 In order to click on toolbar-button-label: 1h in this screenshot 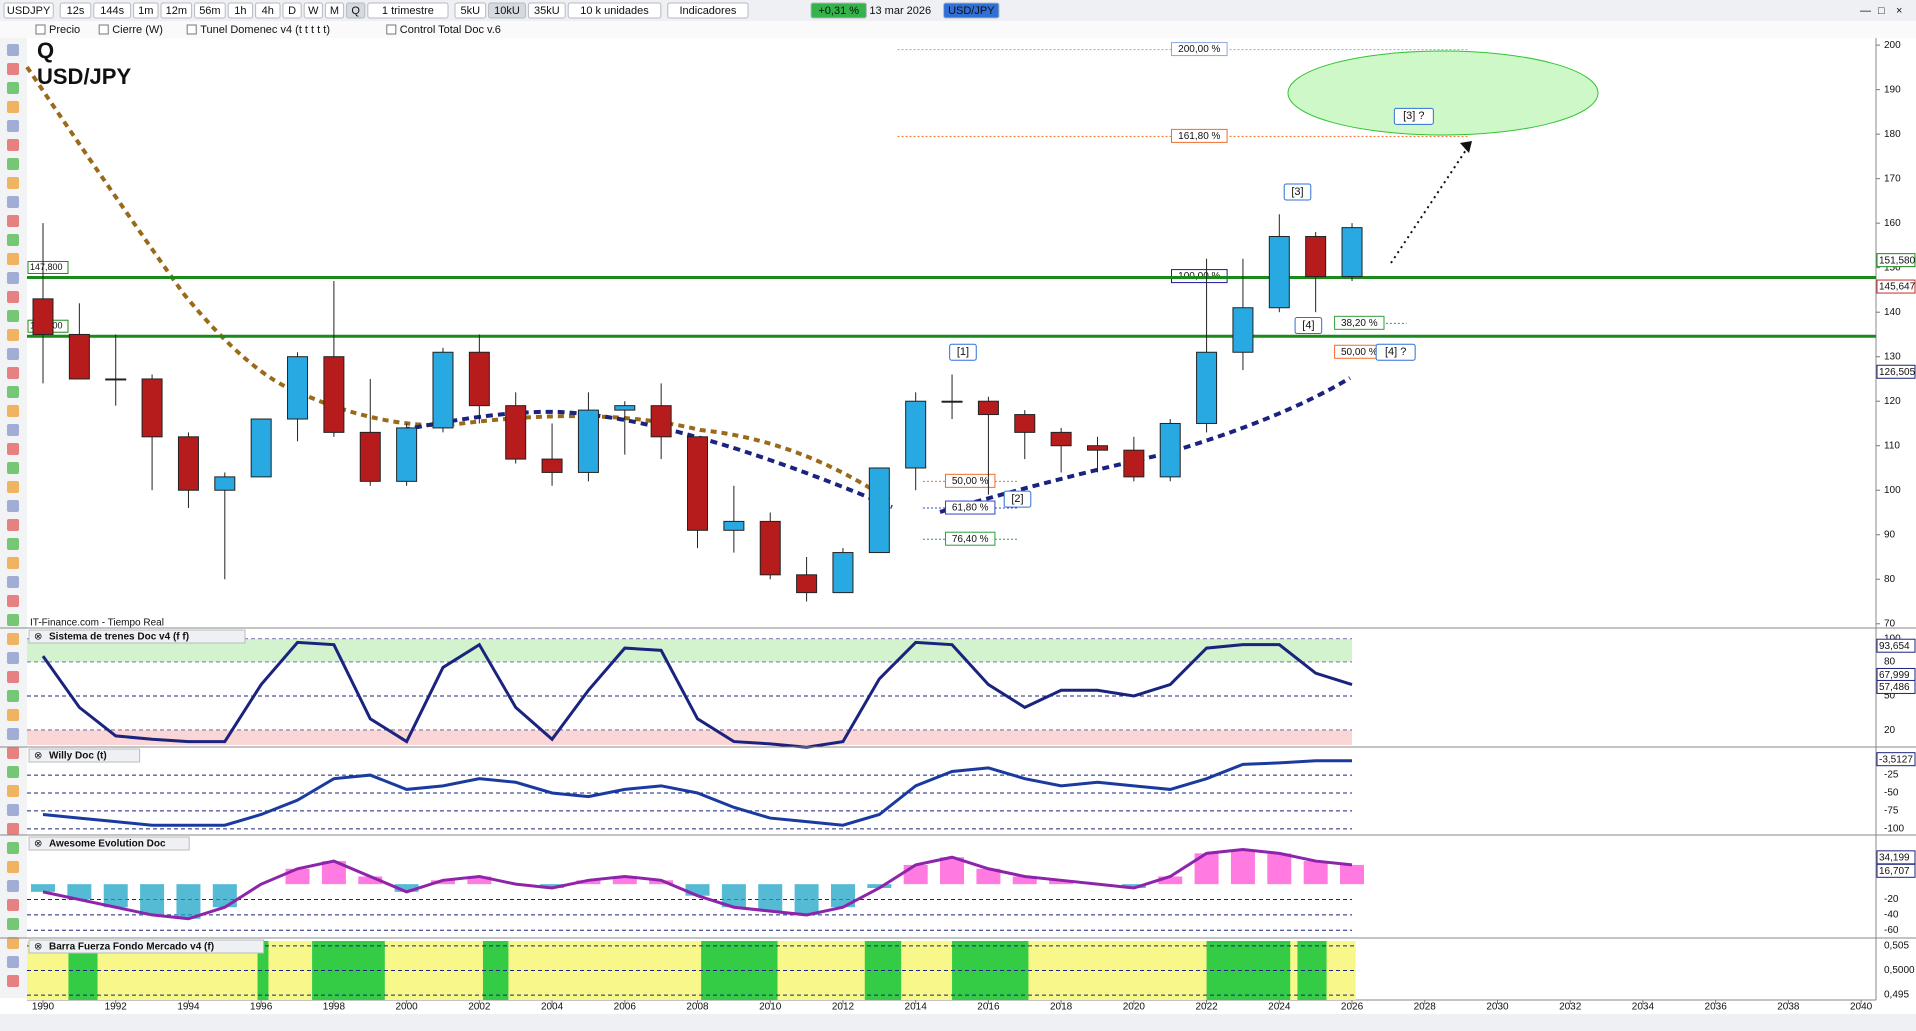, I will do `click(240, 11)`.